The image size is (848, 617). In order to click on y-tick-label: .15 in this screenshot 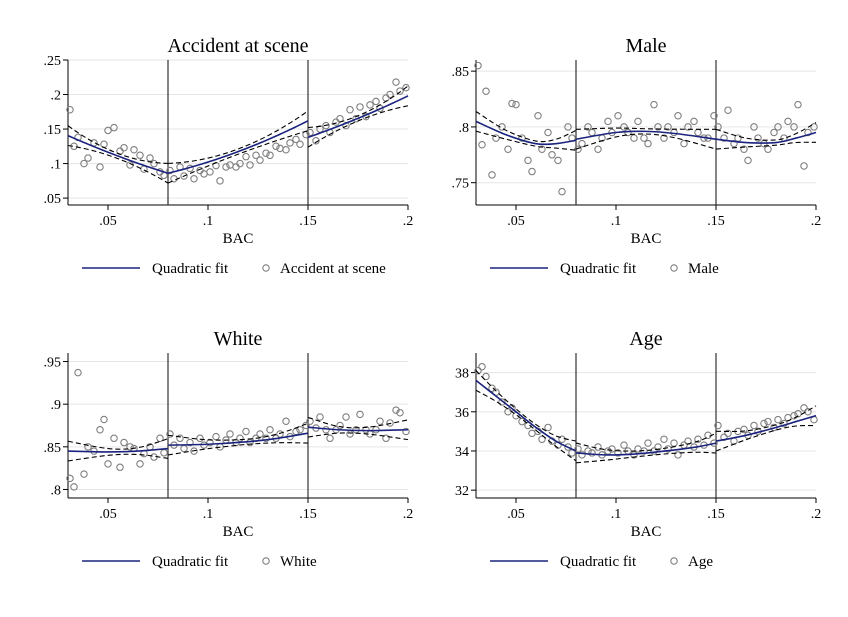, I will do `click(53, 130)`.